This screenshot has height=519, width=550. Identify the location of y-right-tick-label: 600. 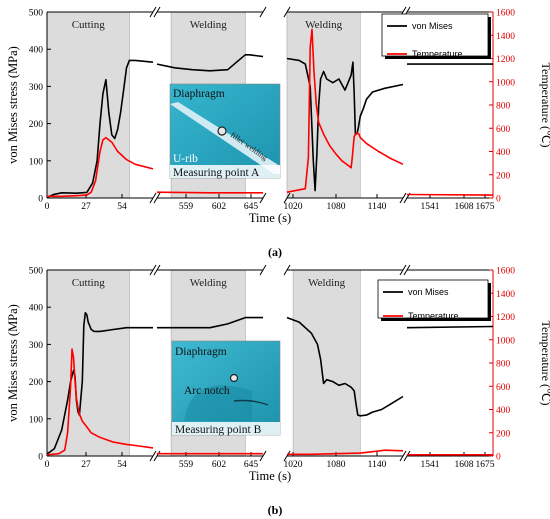
(503, 130).